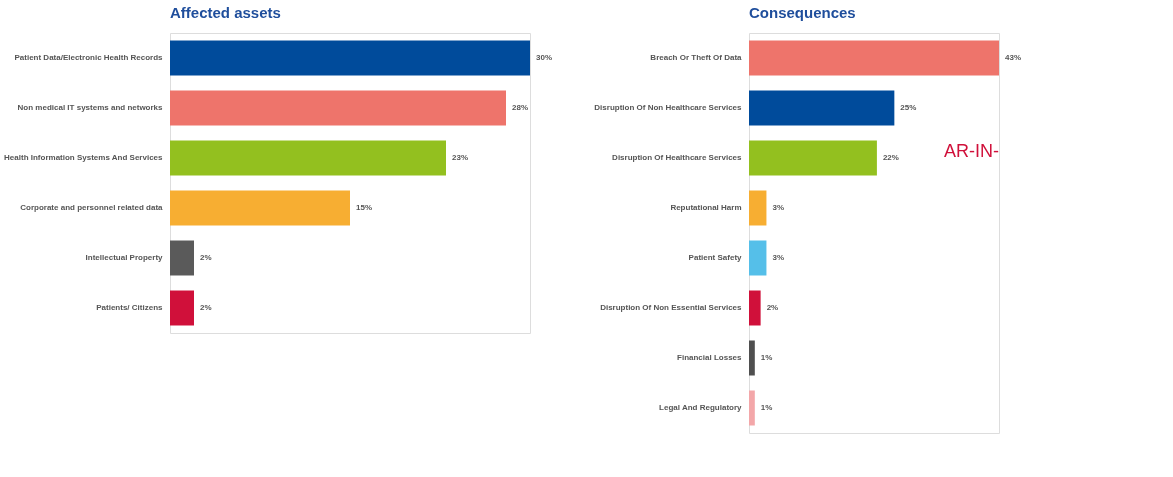 The width and height of the screenshot is (1173, 477). Describe the element at coordinates (364, 207) in the screenshot. I see `data-label: 15%` at that location.